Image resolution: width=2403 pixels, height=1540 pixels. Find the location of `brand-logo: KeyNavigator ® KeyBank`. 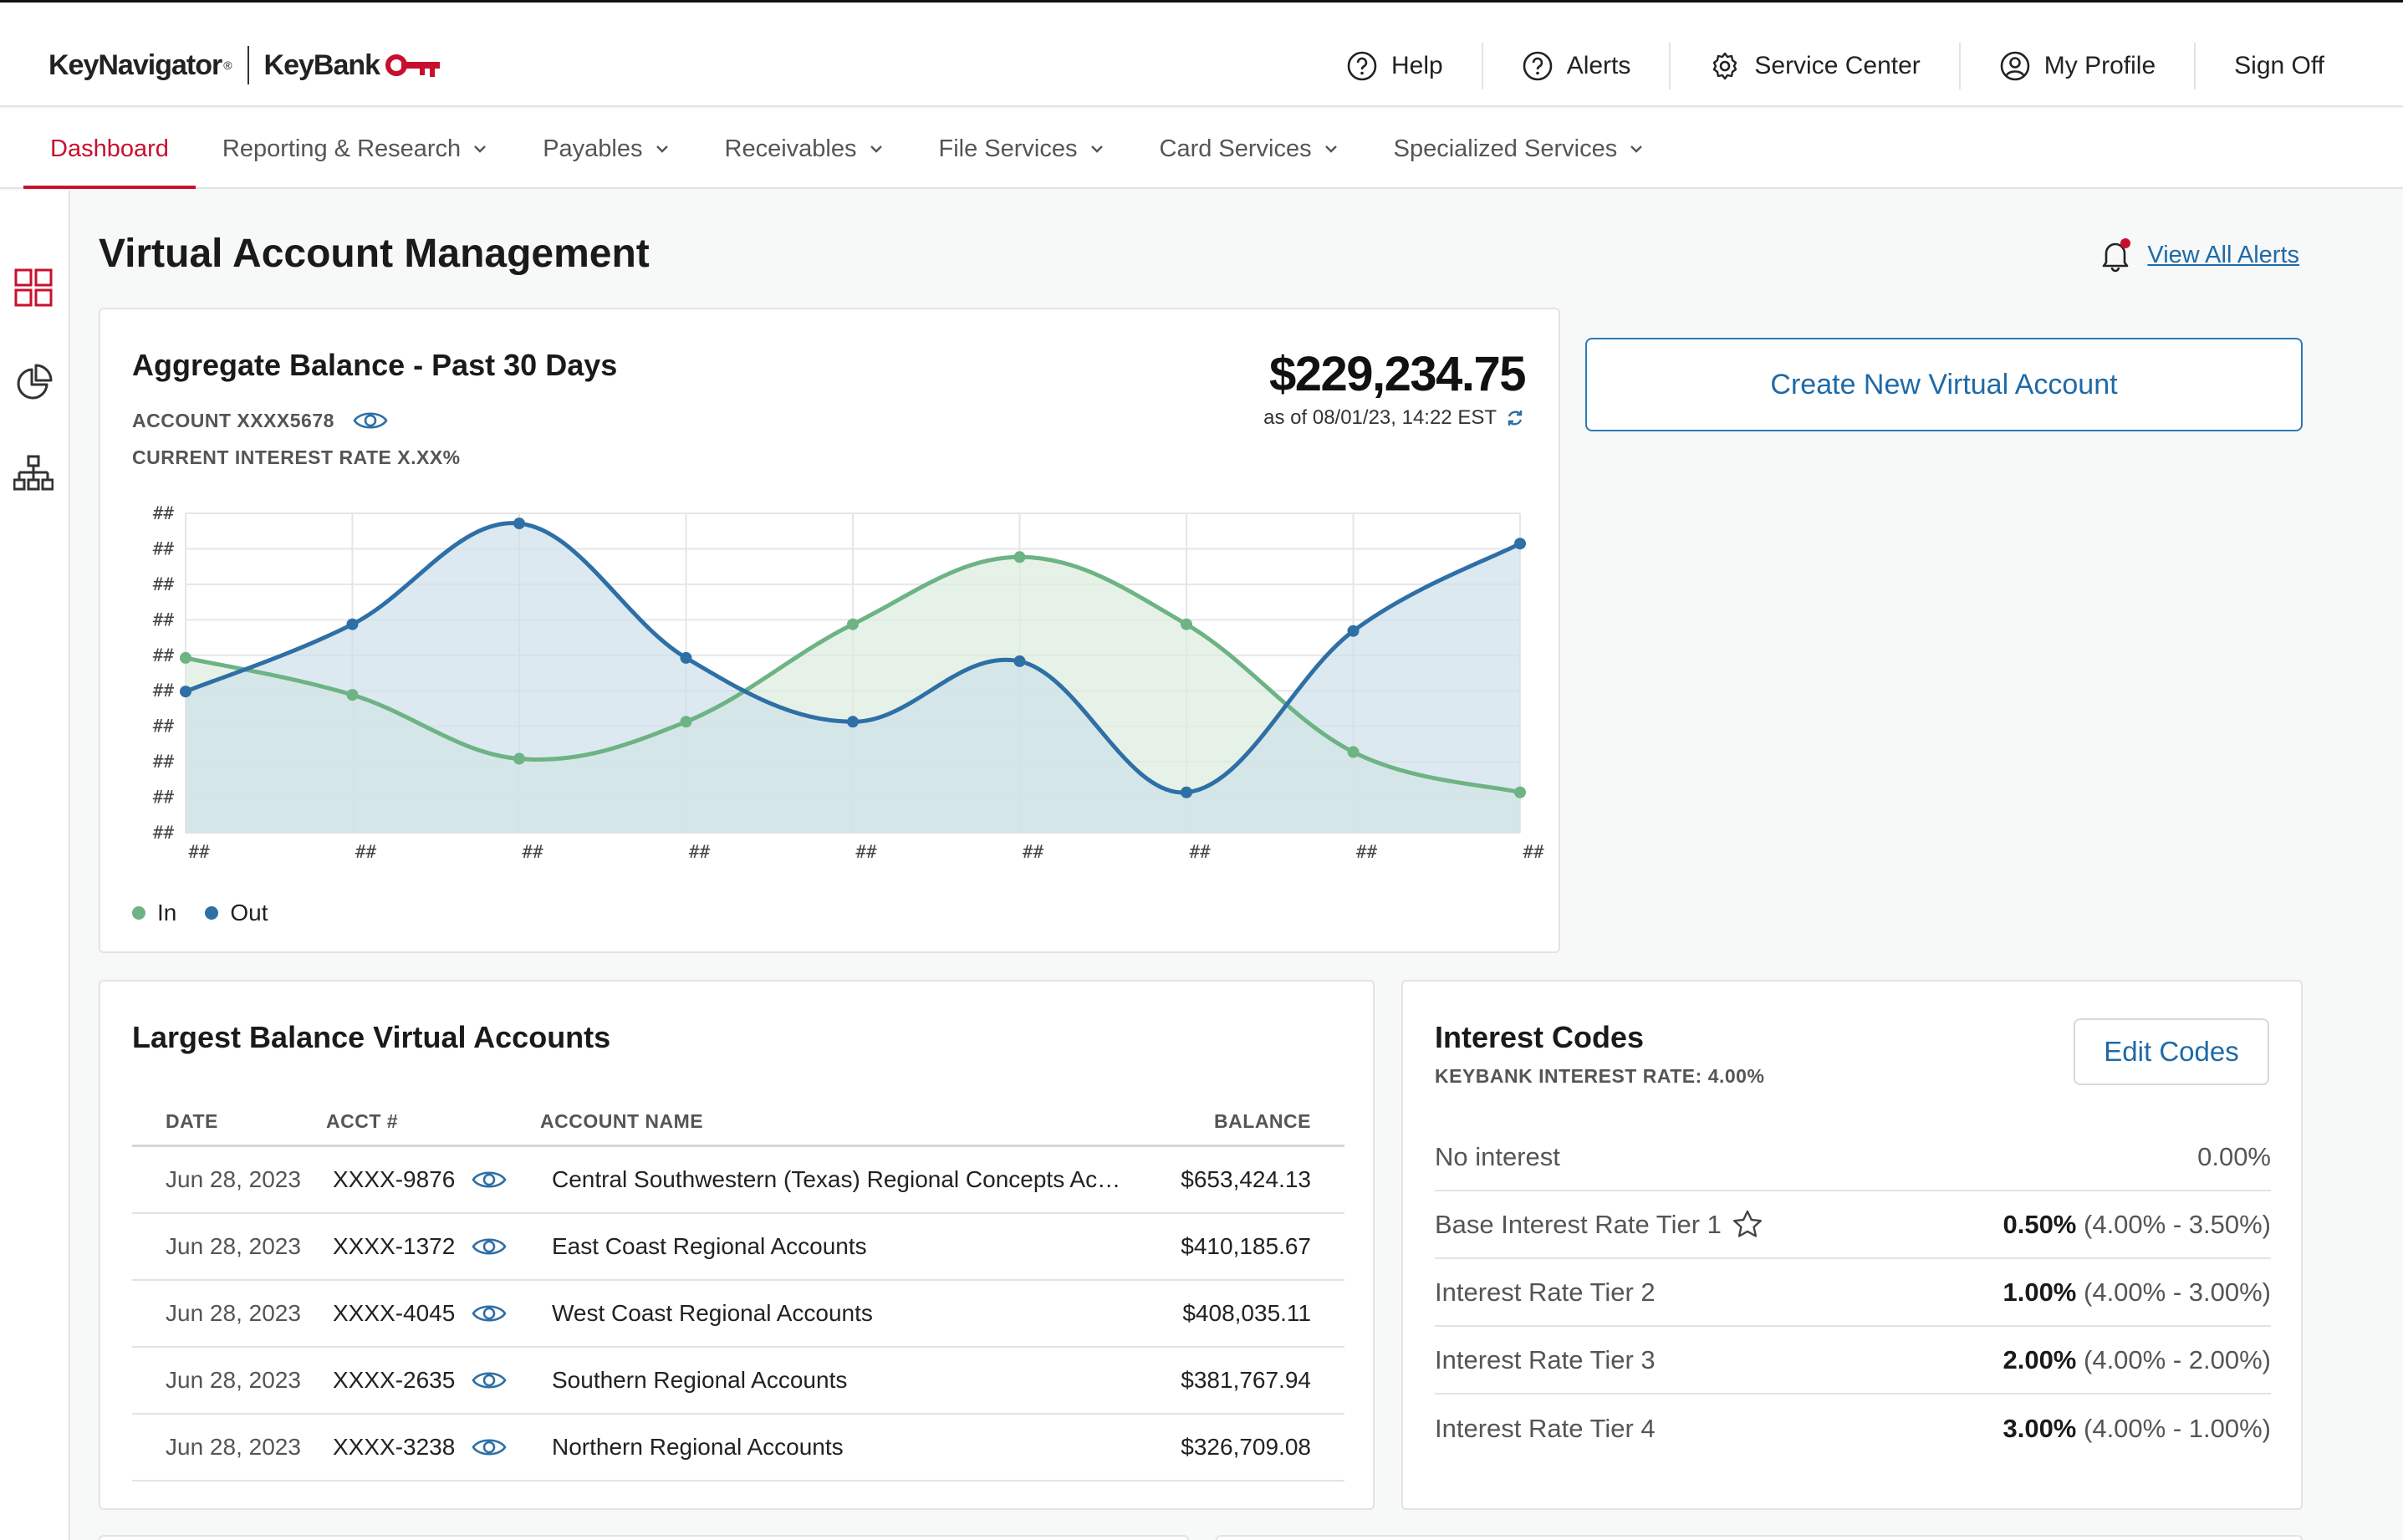

brand-logo: KeyNavigator ® KeyBank is located at coordinates (245, 65).